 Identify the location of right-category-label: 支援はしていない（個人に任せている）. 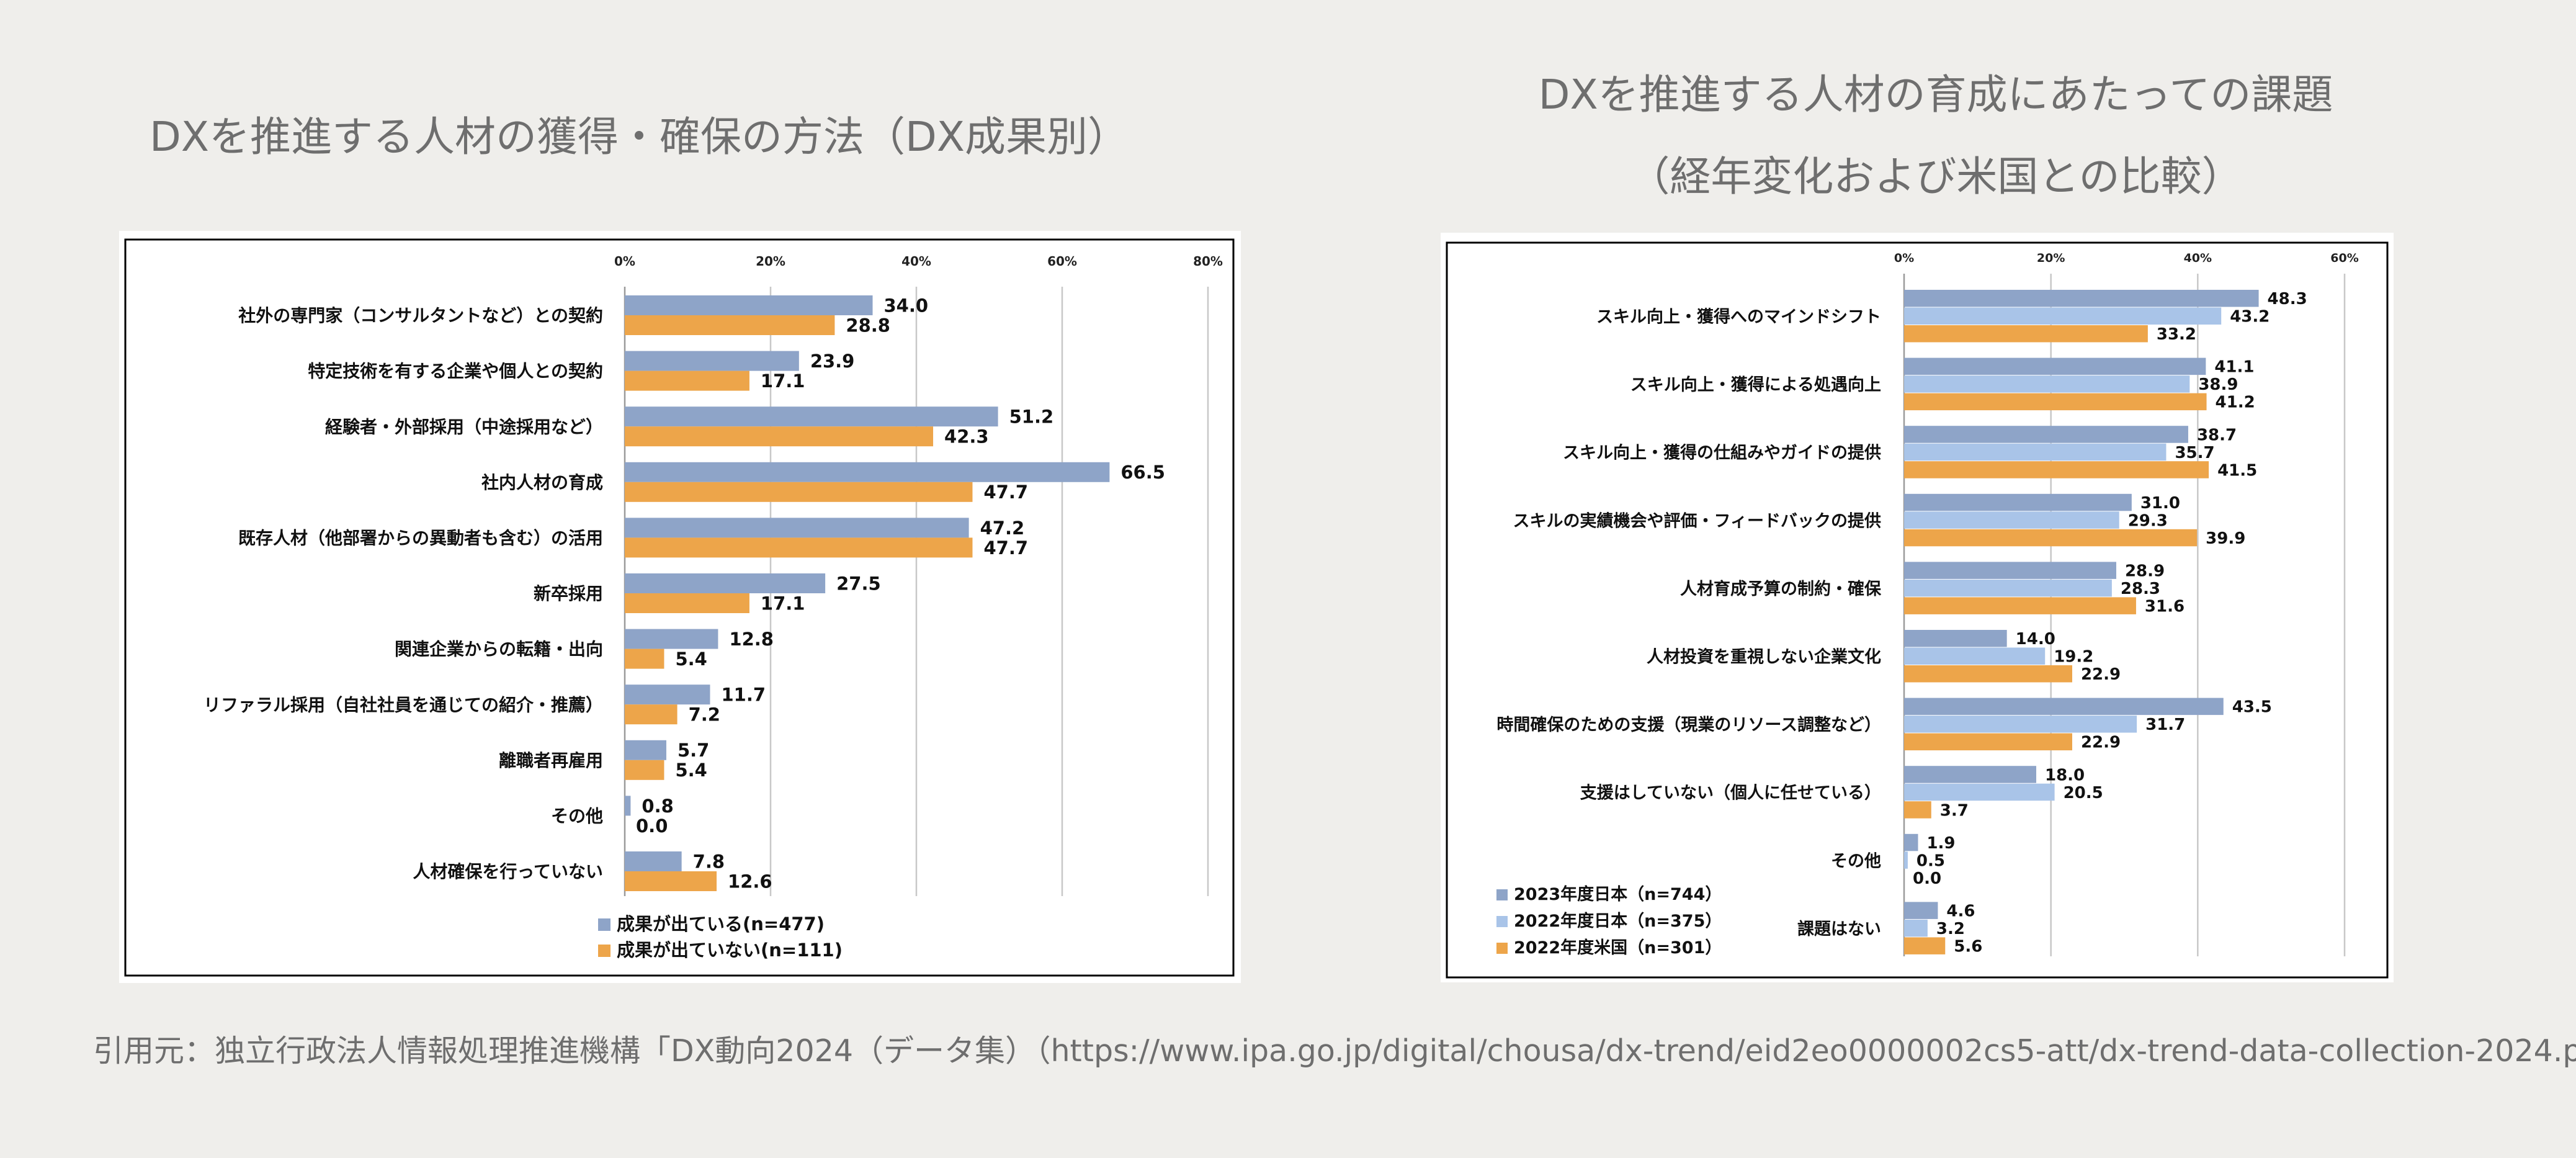
(1730, 793).